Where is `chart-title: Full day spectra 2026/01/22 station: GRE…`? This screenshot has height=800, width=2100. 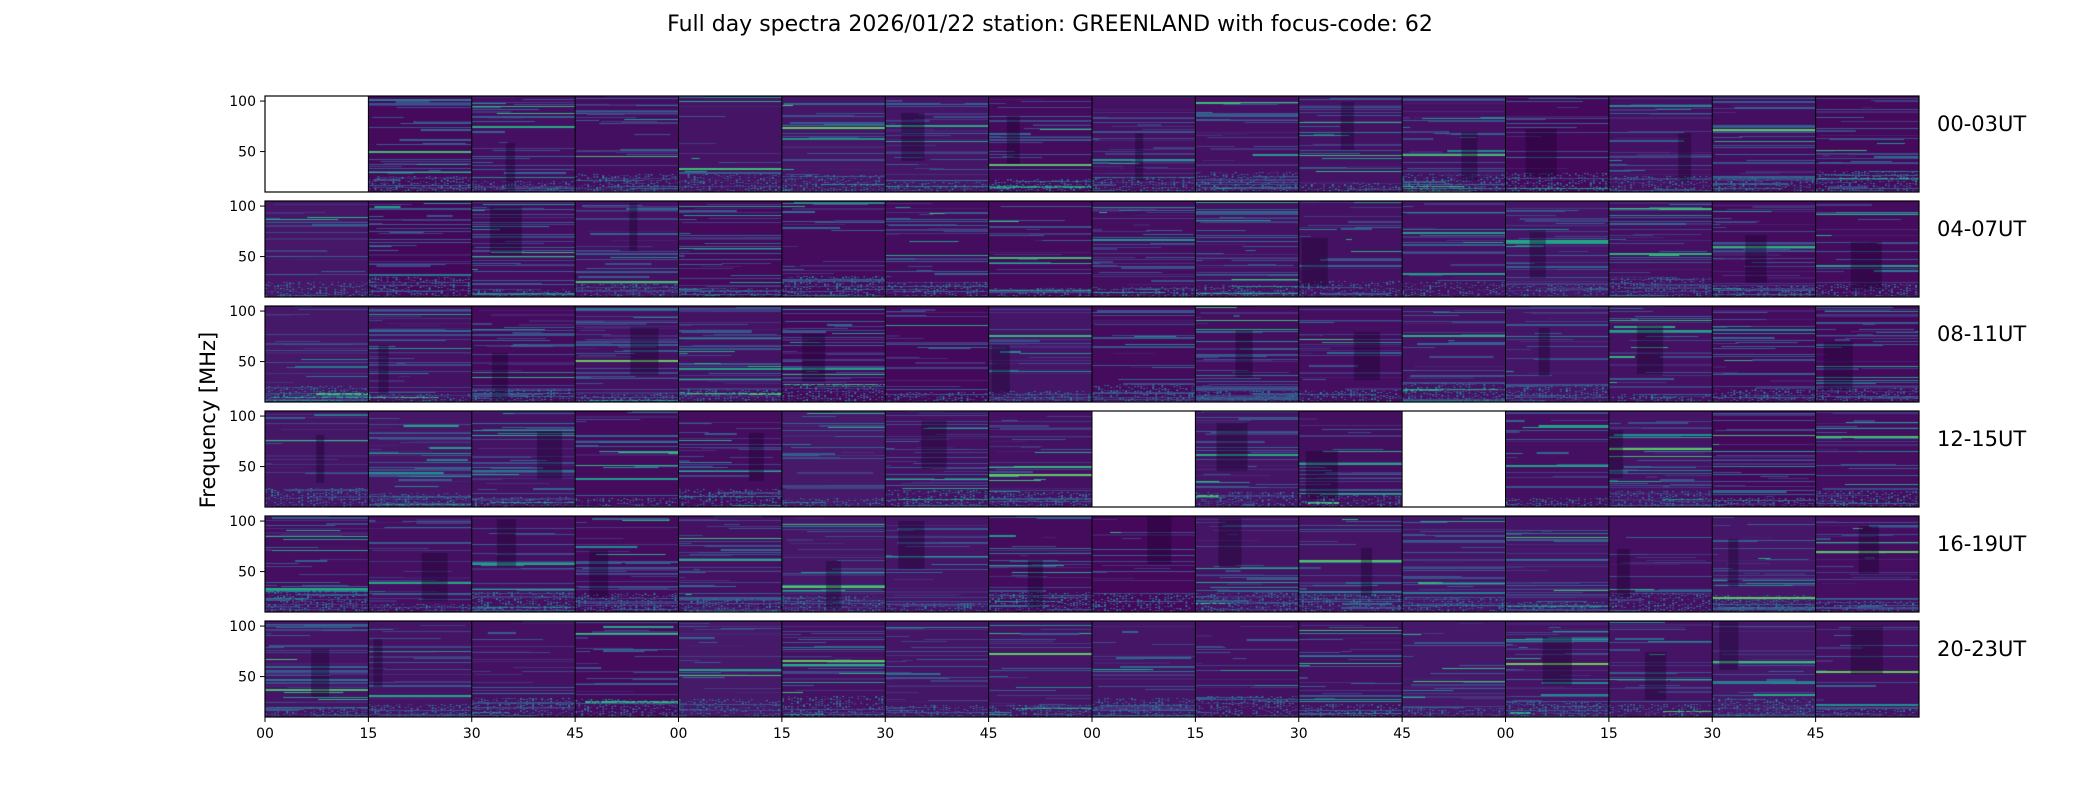
chart-title: Full day spectra 2026/01/22 station: GRE… is located at coordinates (1050, 24).